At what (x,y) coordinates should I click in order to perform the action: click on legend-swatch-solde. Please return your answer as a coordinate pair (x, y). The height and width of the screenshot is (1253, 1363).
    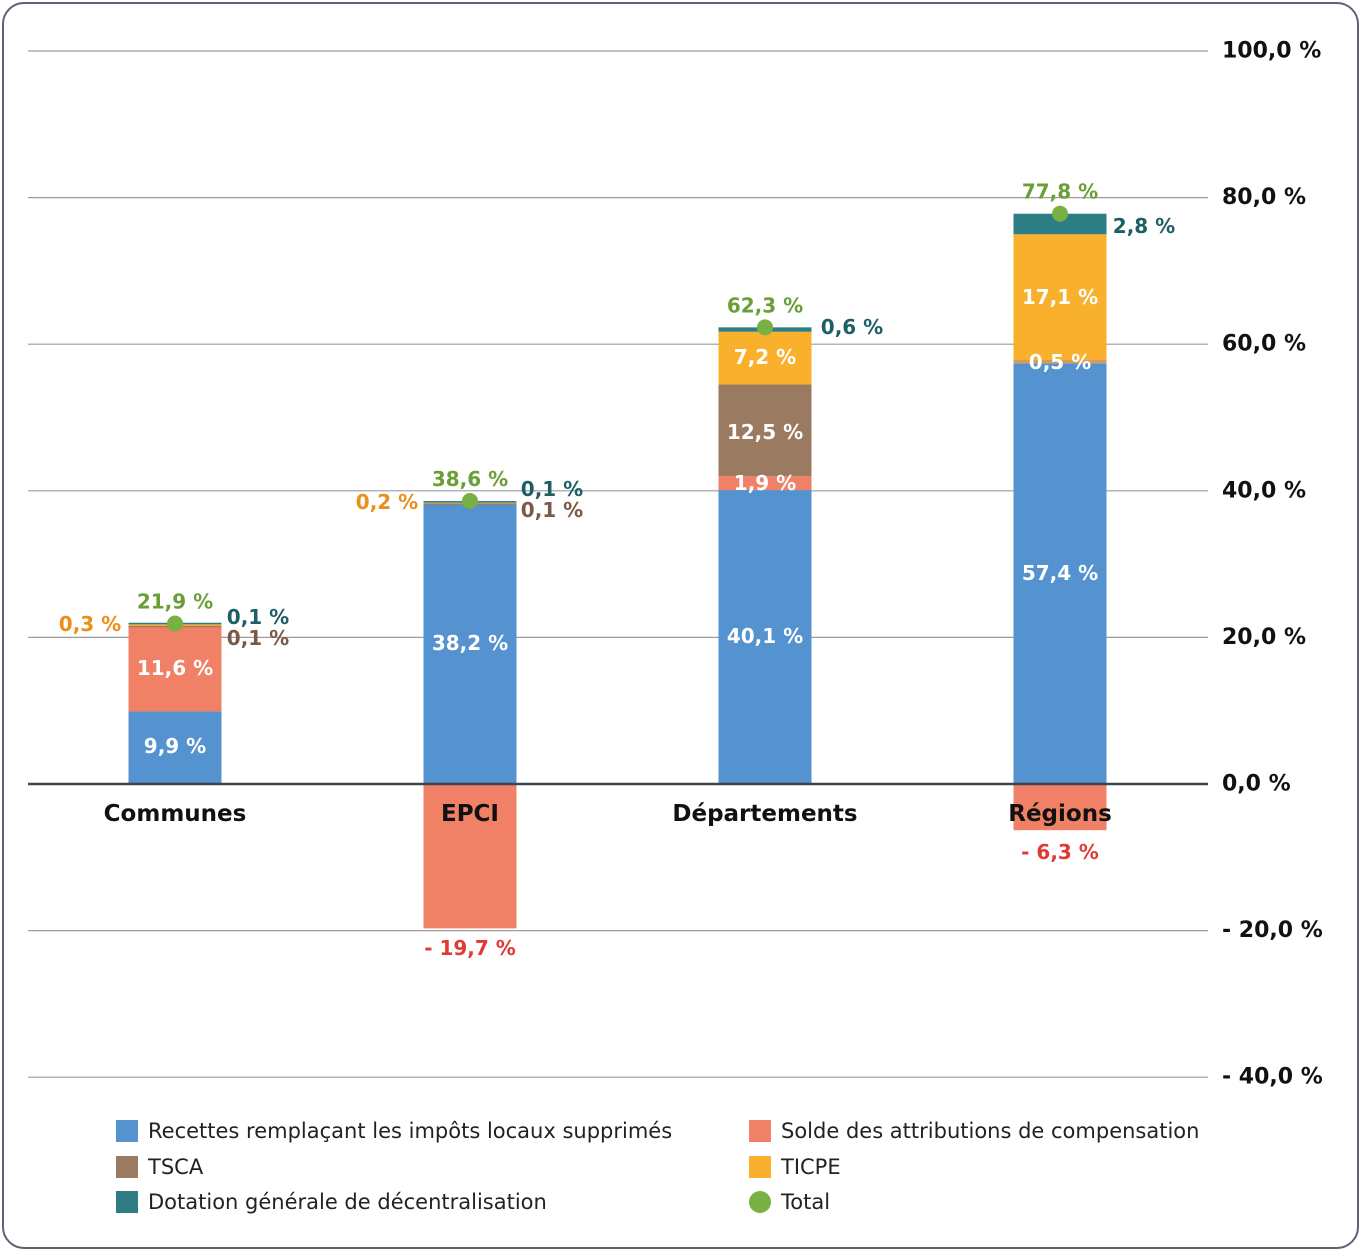
    Looking at the image, I should click on (760, 1131).